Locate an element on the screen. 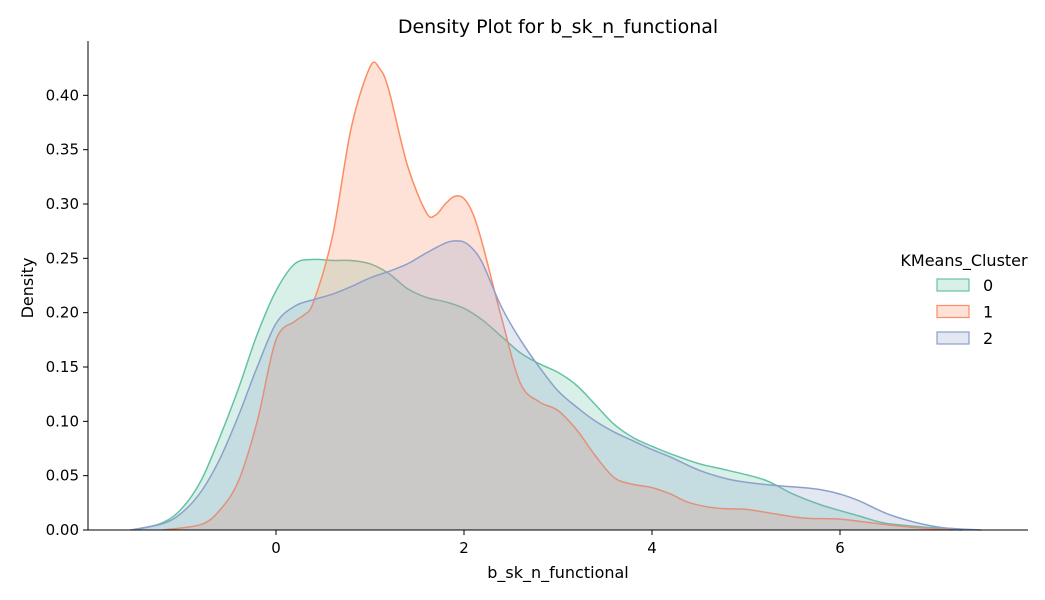  legend-title: KMeans_Cluster is located at coordinates (964, 261).